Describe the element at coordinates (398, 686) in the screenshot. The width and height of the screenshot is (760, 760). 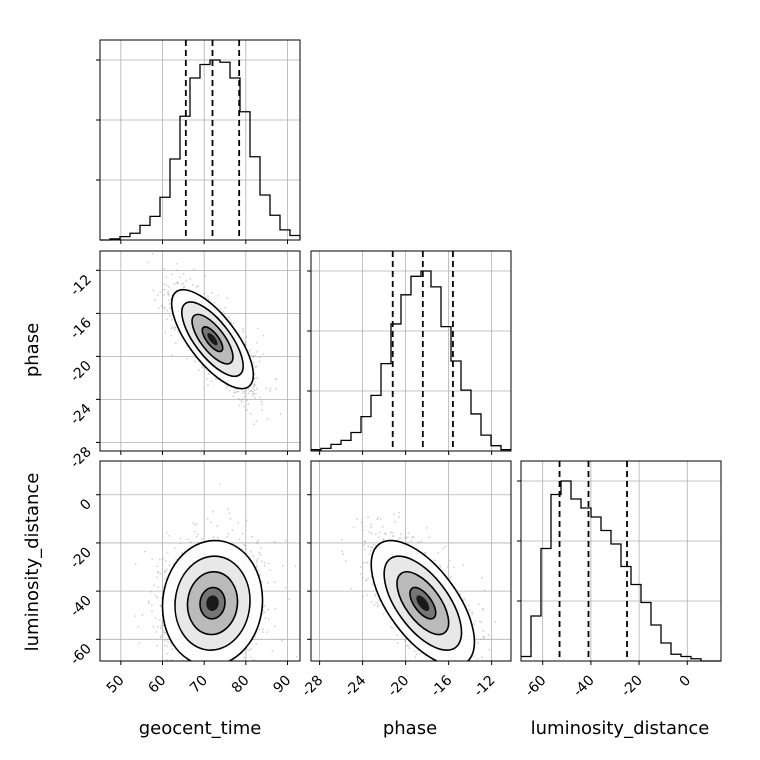
I see `x-tick-label: -20` at that location.